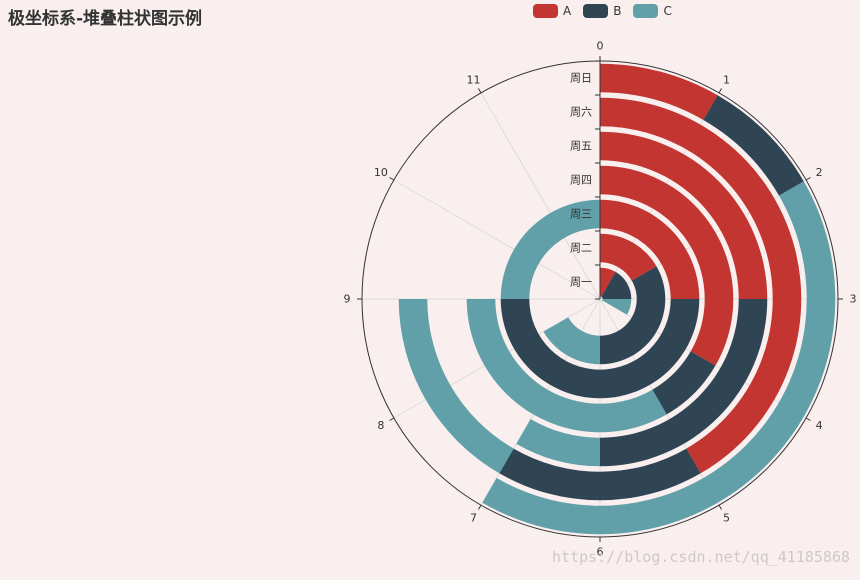 The image size is (860, 580). What do you see at coordinates (646, 11) in the screenshot?
I see `legend-swatch-c` at bounding box center [646, 11].